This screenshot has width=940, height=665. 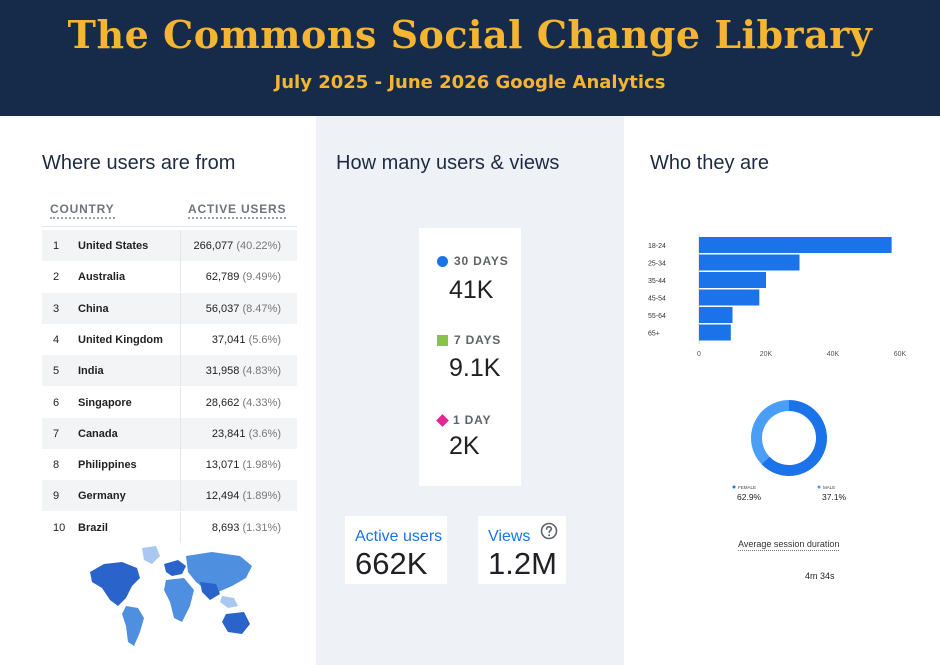 I want to click on row-users-count: 23,841, so click(x=228, y=433).